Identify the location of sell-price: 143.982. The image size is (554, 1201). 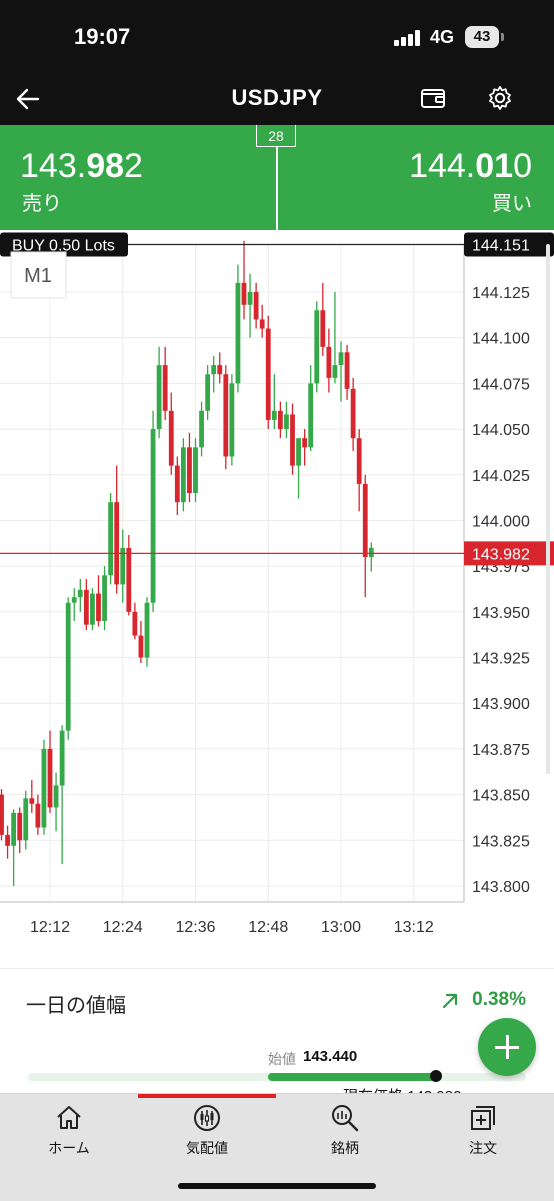
(81, 166).